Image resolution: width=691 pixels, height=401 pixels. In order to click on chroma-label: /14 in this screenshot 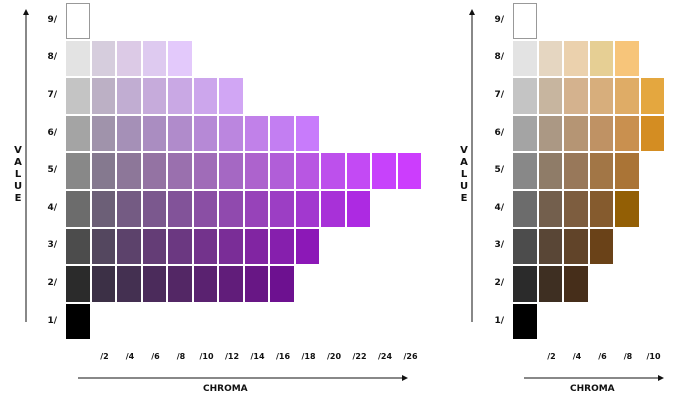, I will do `click(257, 356)`.